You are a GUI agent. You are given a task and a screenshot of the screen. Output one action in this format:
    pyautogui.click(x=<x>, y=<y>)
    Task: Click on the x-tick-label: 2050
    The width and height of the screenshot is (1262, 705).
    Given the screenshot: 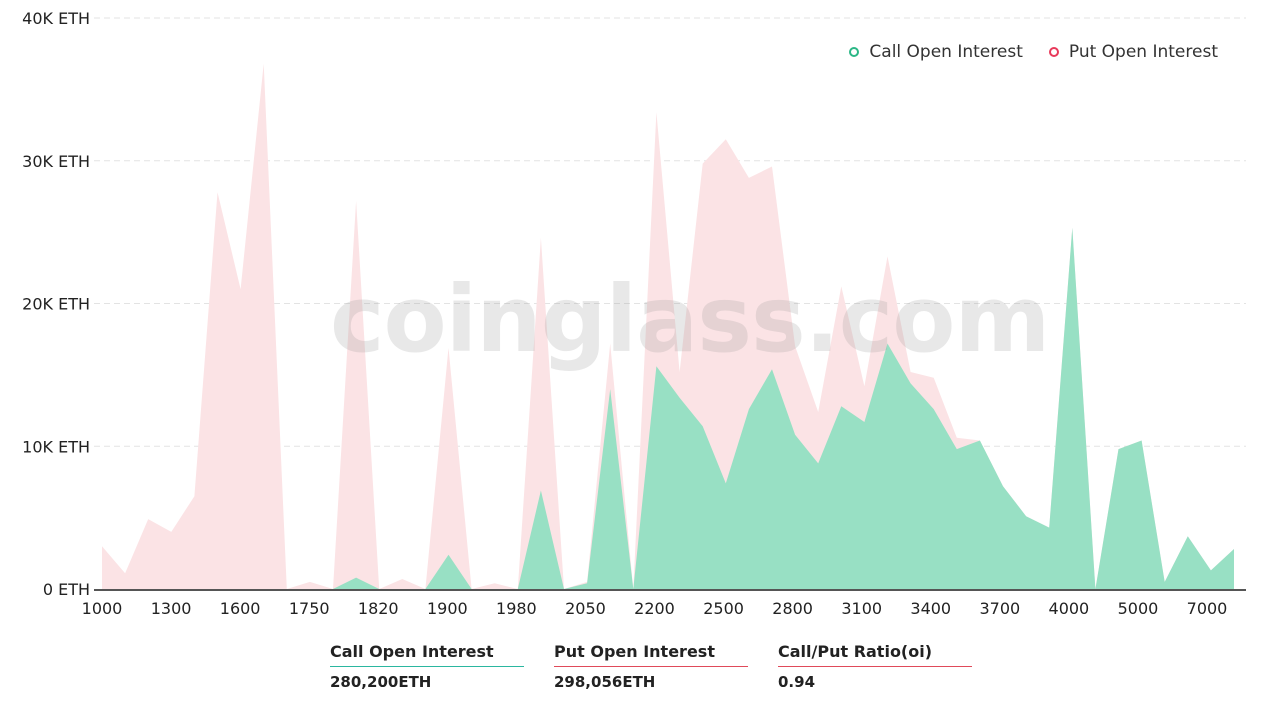 What is the action you would take?
    pyautogui.click(x=585, y=608)
    